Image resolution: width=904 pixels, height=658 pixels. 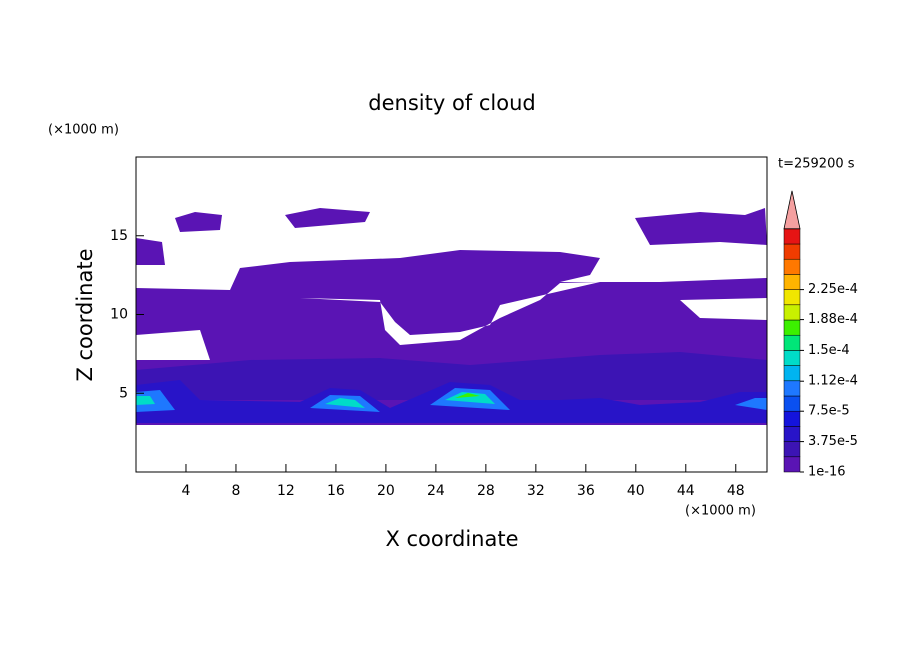 What do you see at coordinates (83, 130) in the screenshot?
I see `y-unit: (×1000 m)` at bounding box center [83, 130].